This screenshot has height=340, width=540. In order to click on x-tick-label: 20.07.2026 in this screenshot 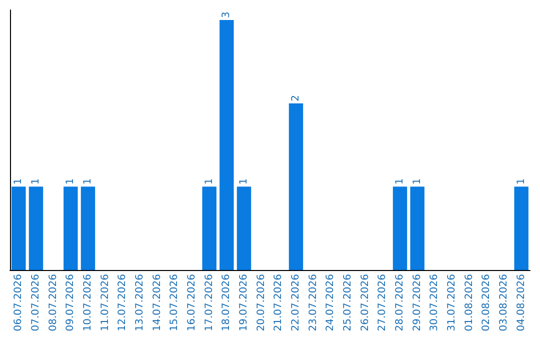, I will do `click(261, 303)`.